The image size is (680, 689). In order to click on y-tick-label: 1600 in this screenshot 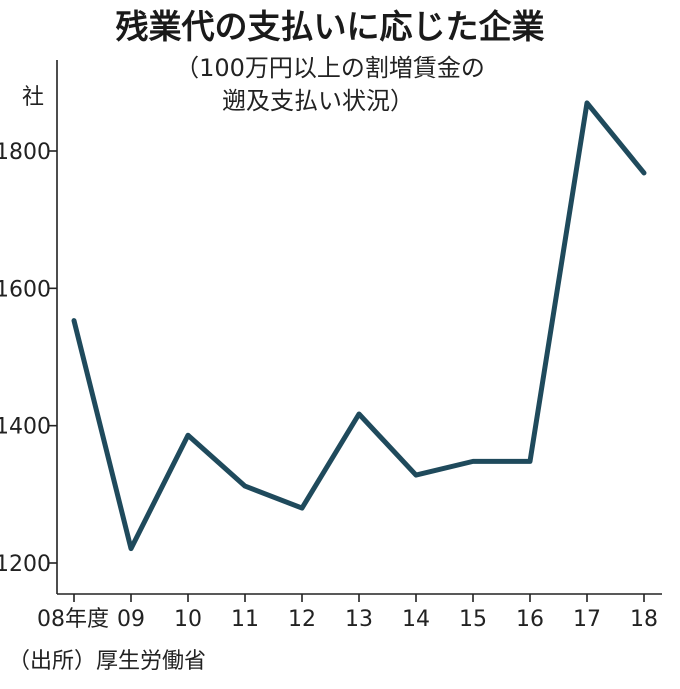, I will do `click(25, 289)`.